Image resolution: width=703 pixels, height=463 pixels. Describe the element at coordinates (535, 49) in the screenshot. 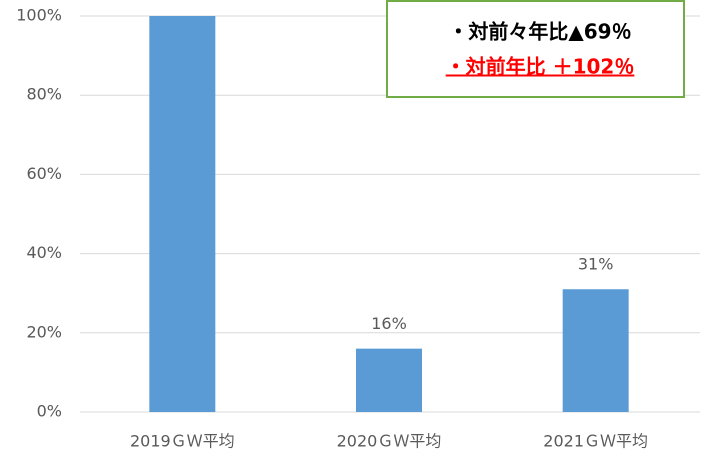

I see `annotation-box` at that location.